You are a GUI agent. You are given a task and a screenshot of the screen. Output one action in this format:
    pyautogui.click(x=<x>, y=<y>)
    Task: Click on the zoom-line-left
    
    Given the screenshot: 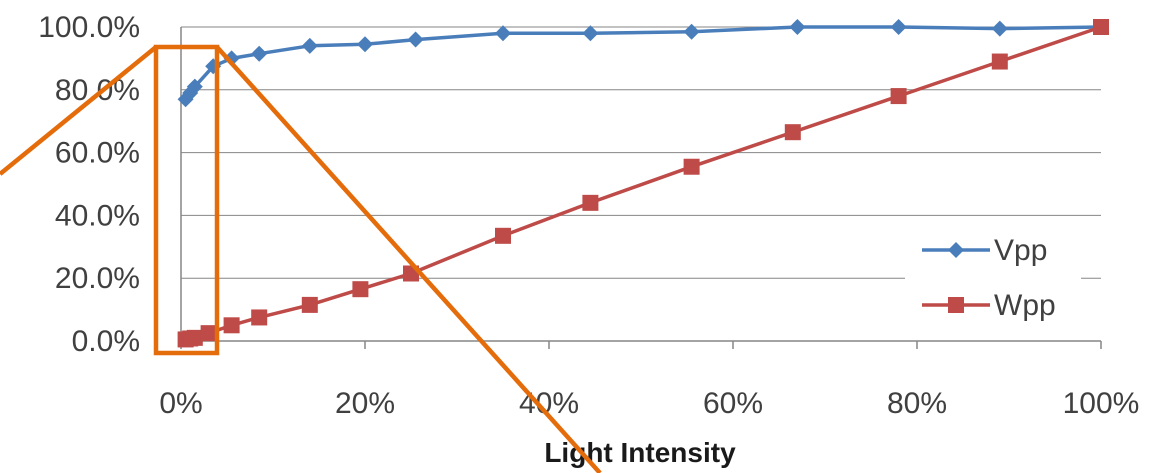 What is the action you would take?
    pyautogui.click(x=79, y=110)
    